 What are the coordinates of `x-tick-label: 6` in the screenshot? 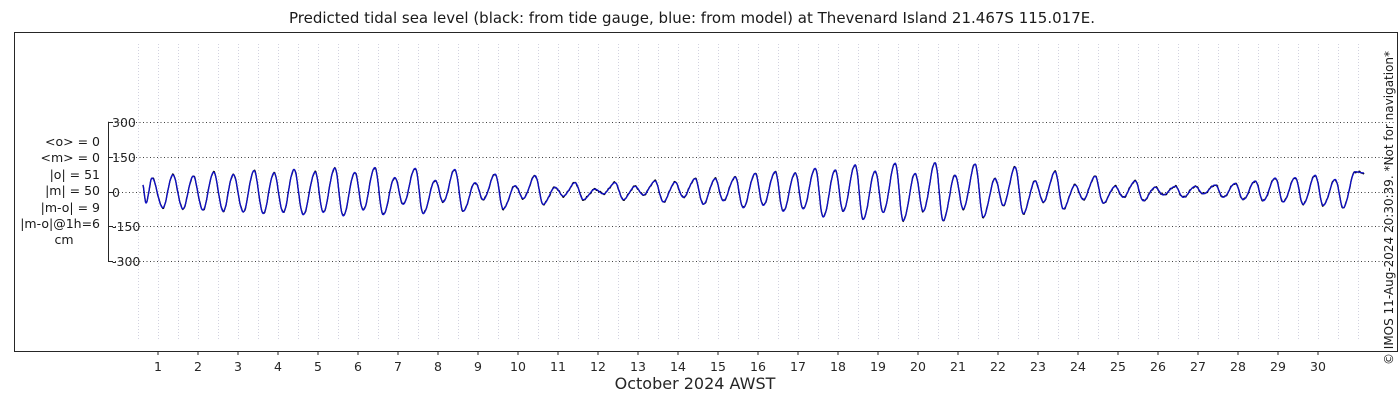 It's located at (358, 366).